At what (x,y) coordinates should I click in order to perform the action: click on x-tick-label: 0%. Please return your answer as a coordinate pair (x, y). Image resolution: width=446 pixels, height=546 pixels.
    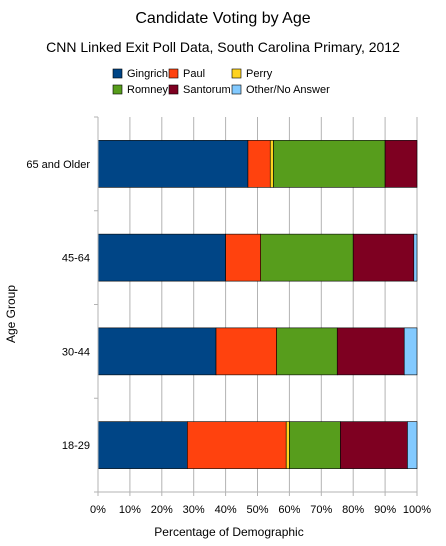
    Looking at the image, I should click on (98, 510).